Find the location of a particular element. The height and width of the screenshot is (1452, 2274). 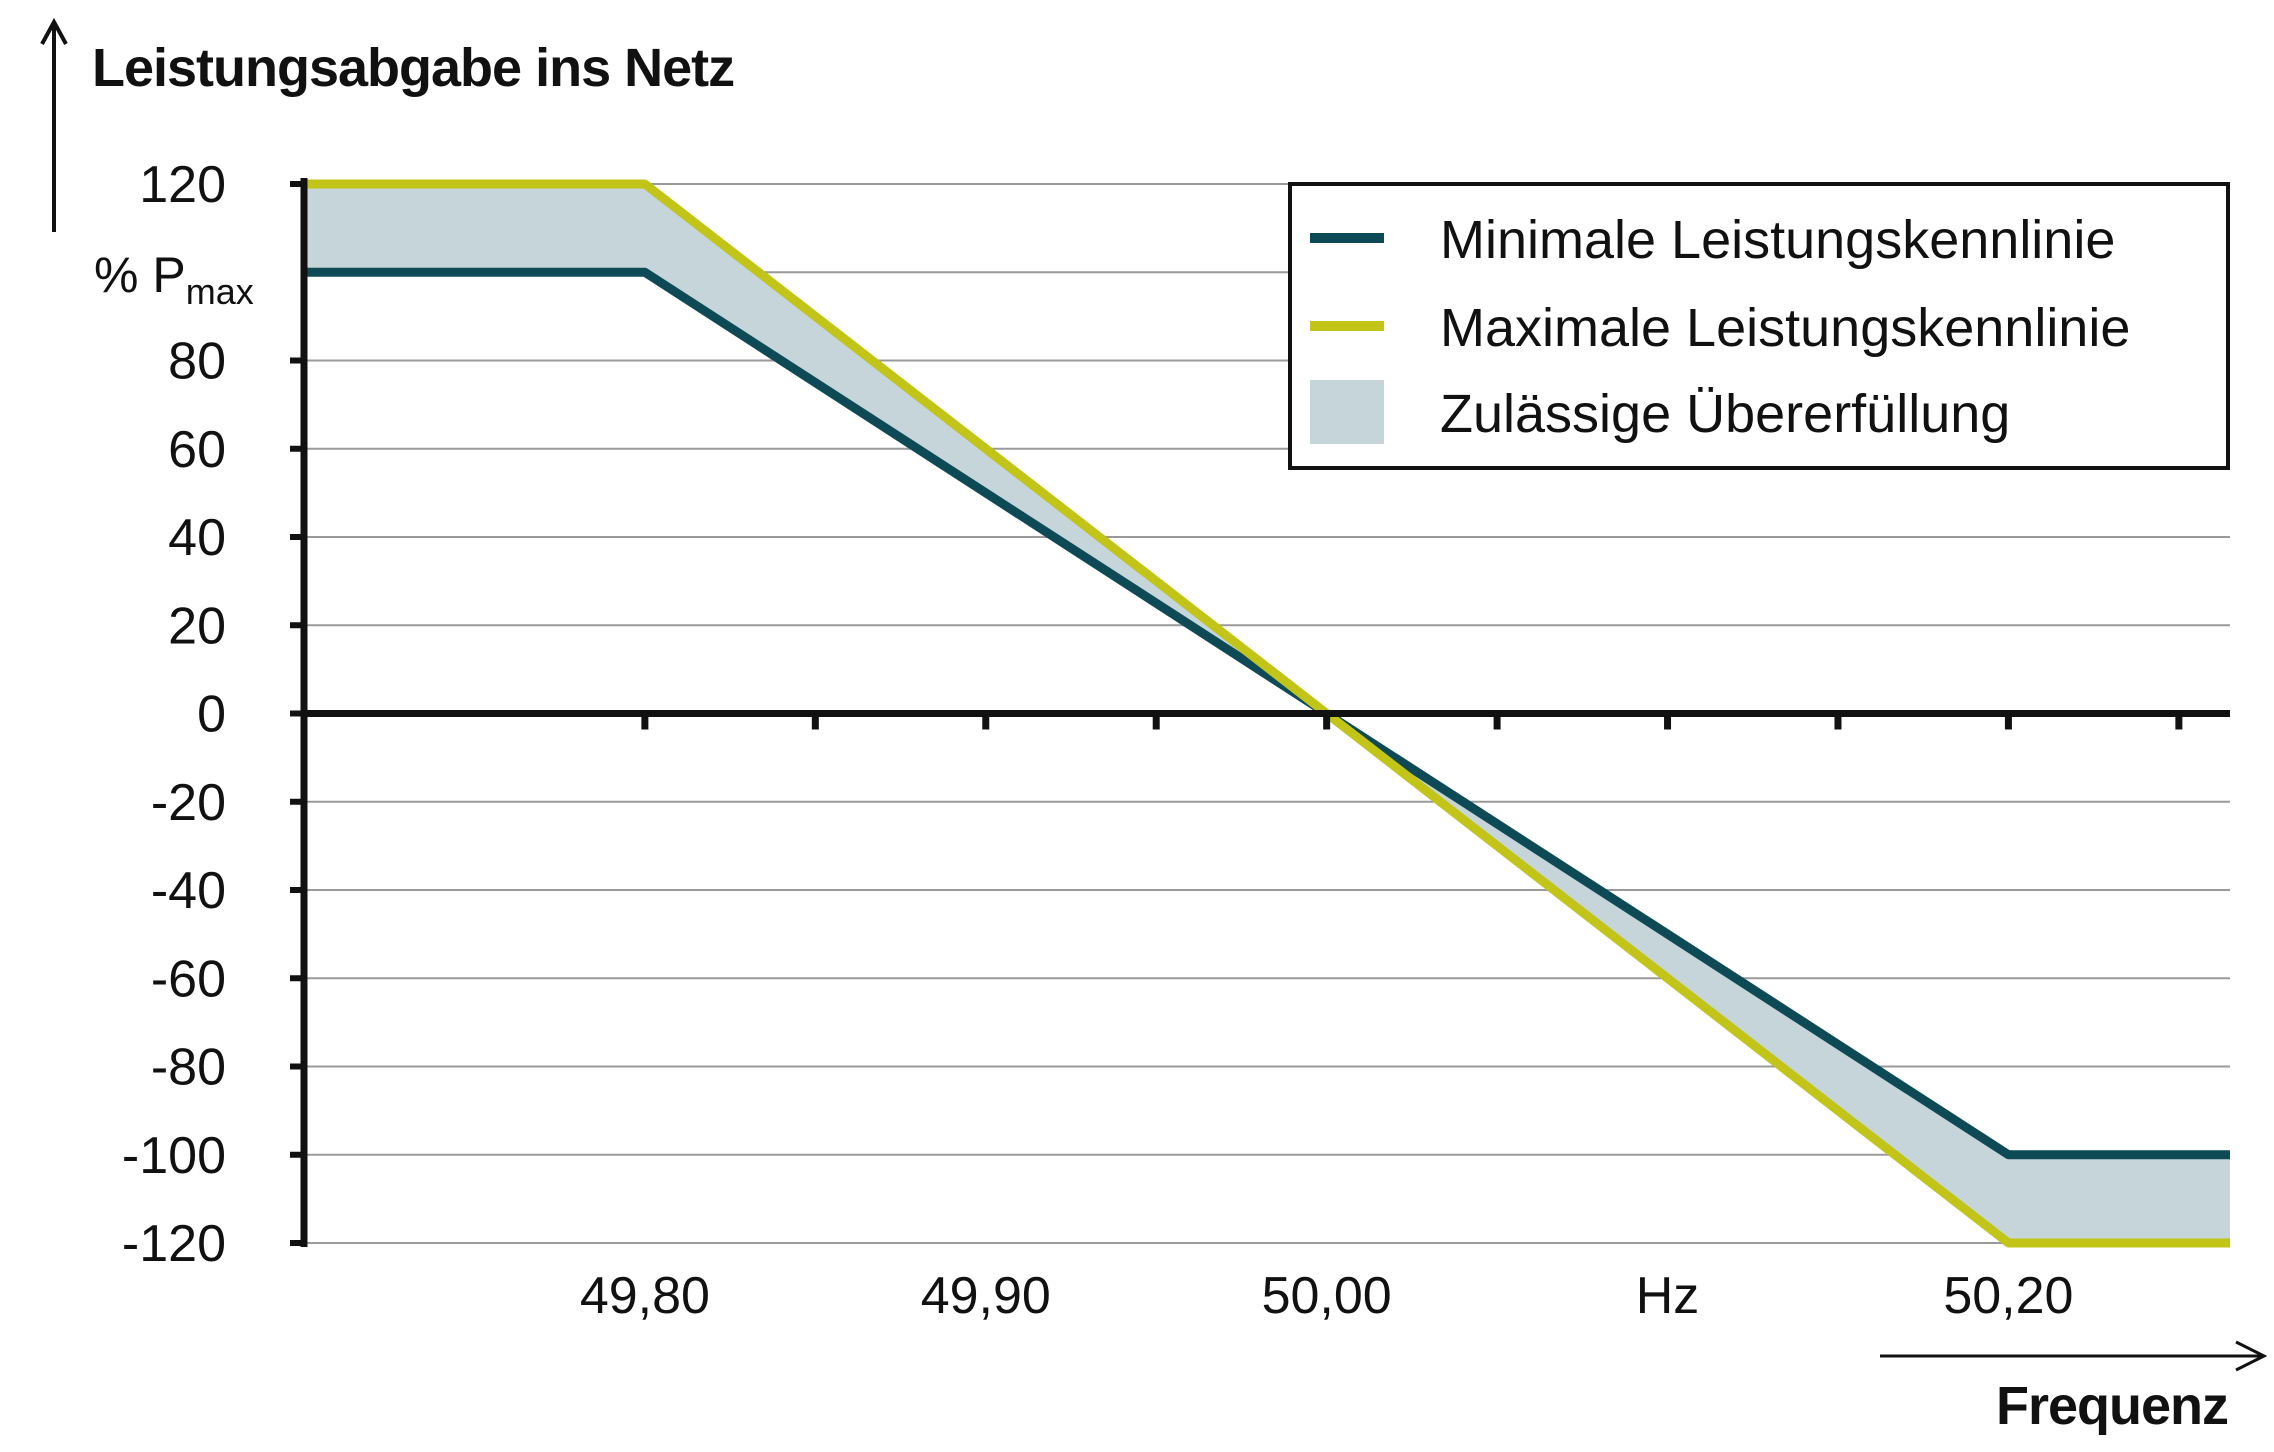

legend-label-band: Zulässige Übererfüllung is located at coordinates (1725, 414).